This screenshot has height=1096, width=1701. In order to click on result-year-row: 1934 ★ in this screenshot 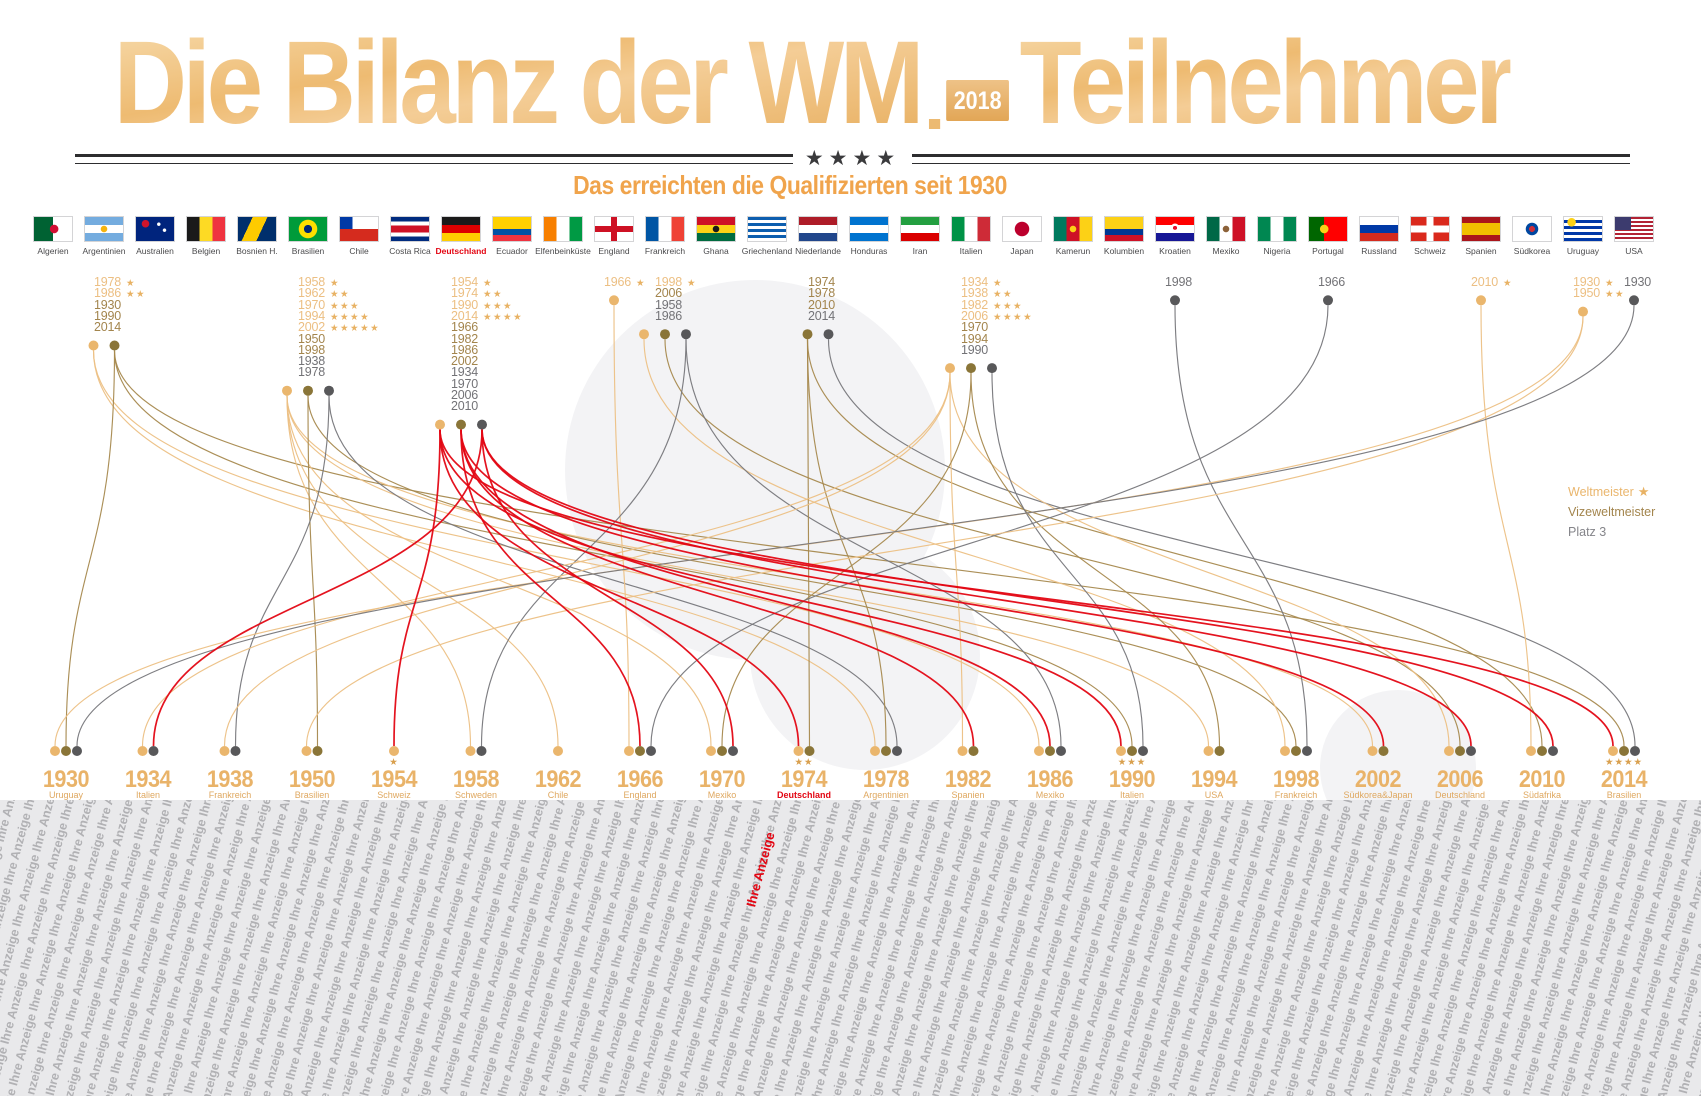, I will do `click(982, 282)`.